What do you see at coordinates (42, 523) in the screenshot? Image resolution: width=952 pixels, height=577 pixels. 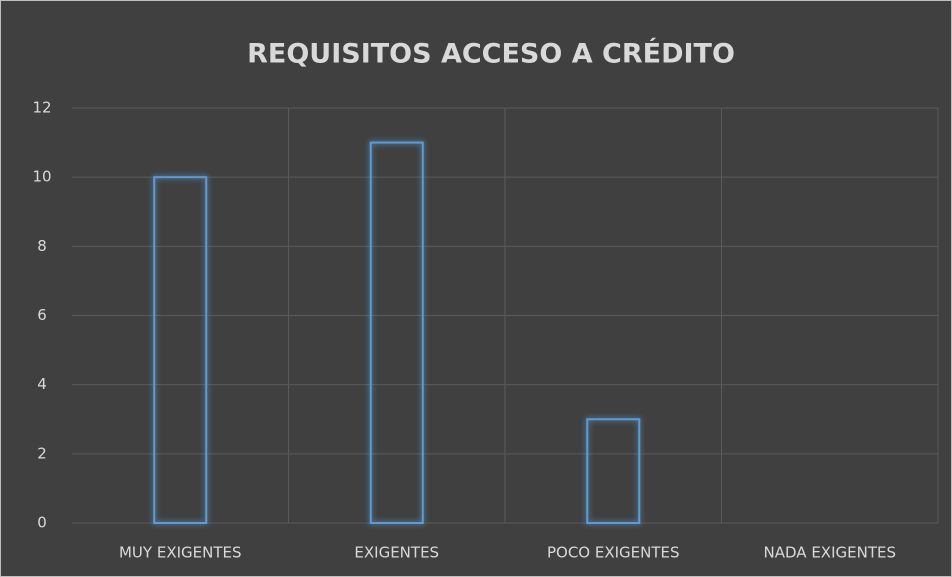 I see `y-tick-label: 0` at bounding box center [42, 523].